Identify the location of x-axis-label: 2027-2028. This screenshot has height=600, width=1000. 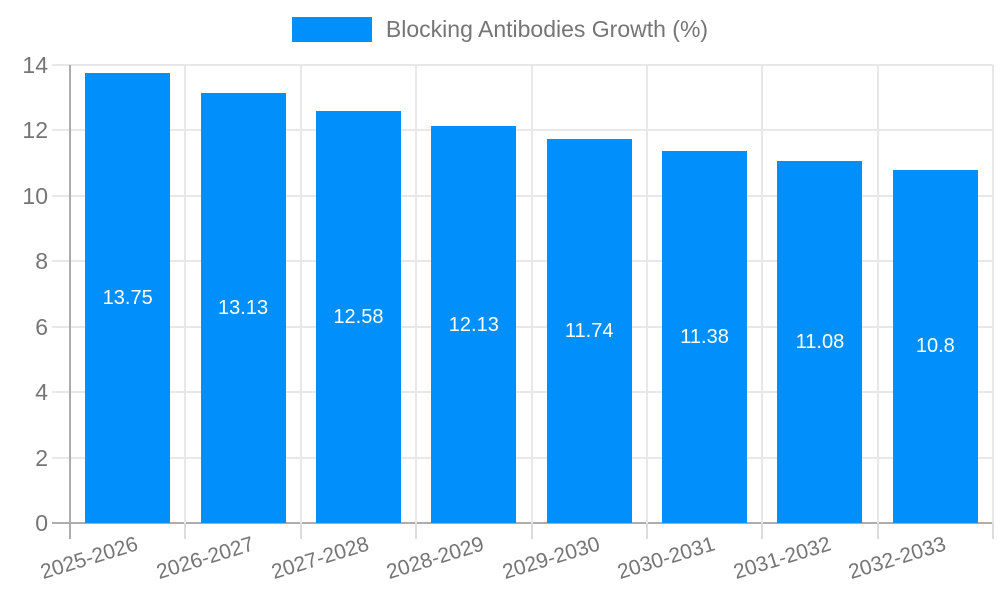
(320, 558).